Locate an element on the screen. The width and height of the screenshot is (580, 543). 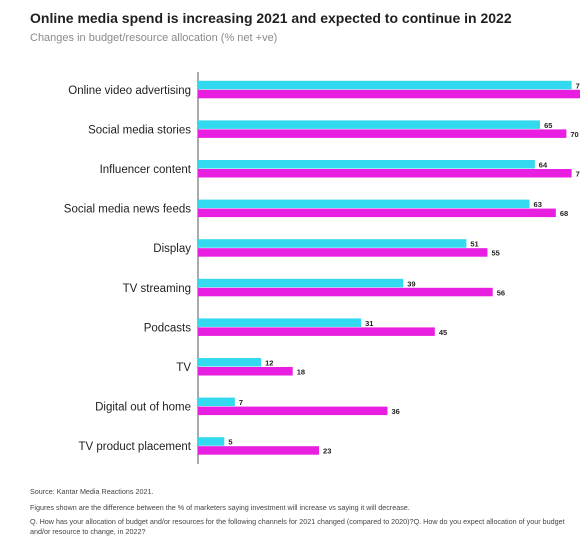
value-label: 18 is located at coordinates (301, 372).